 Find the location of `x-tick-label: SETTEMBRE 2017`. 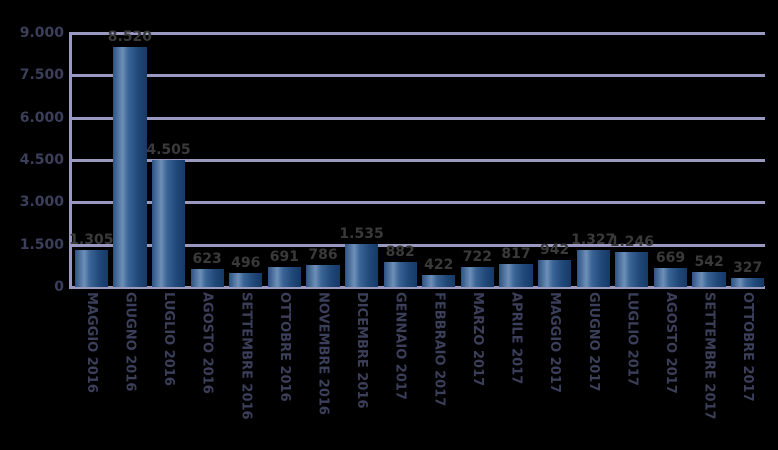

x-tick-label: SETTEMBRE 2017 is located at coordinates (709, 356).